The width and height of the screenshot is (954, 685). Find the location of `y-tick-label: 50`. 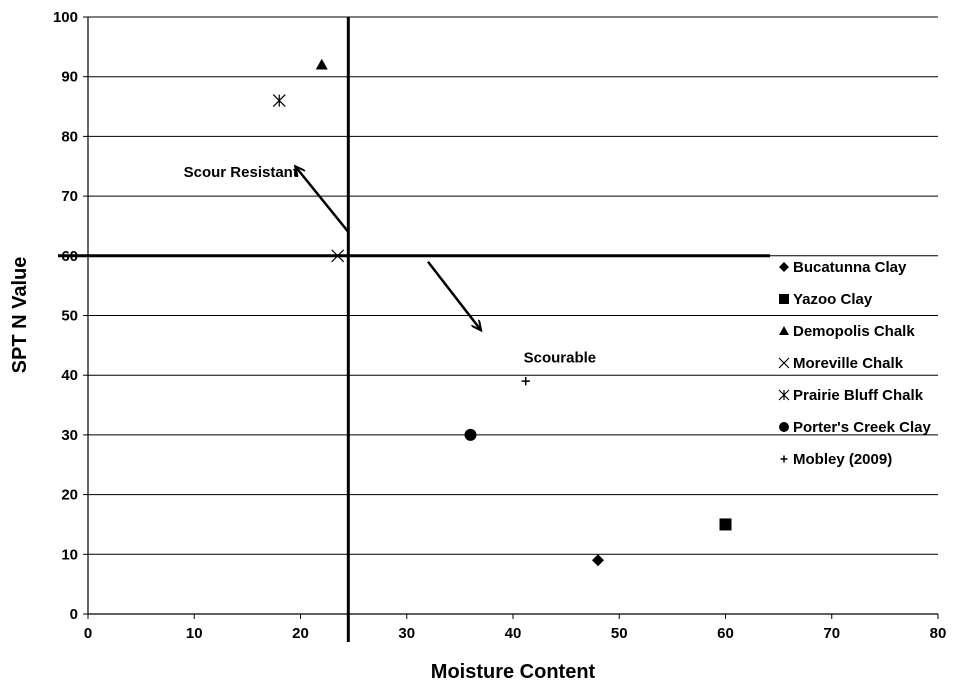

y-tick-label: 50 is located at coordinates (69, 316).